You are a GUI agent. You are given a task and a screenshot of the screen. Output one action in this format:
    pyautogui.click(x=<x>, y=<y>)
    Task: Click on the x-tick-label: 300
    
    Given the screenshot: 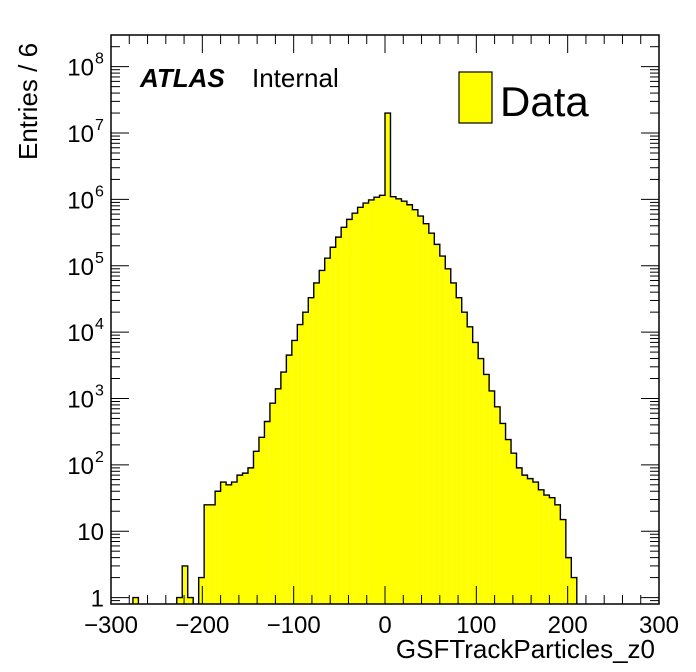 What is the action you would take?
    pyautogui.click(x=659, y=625)
    